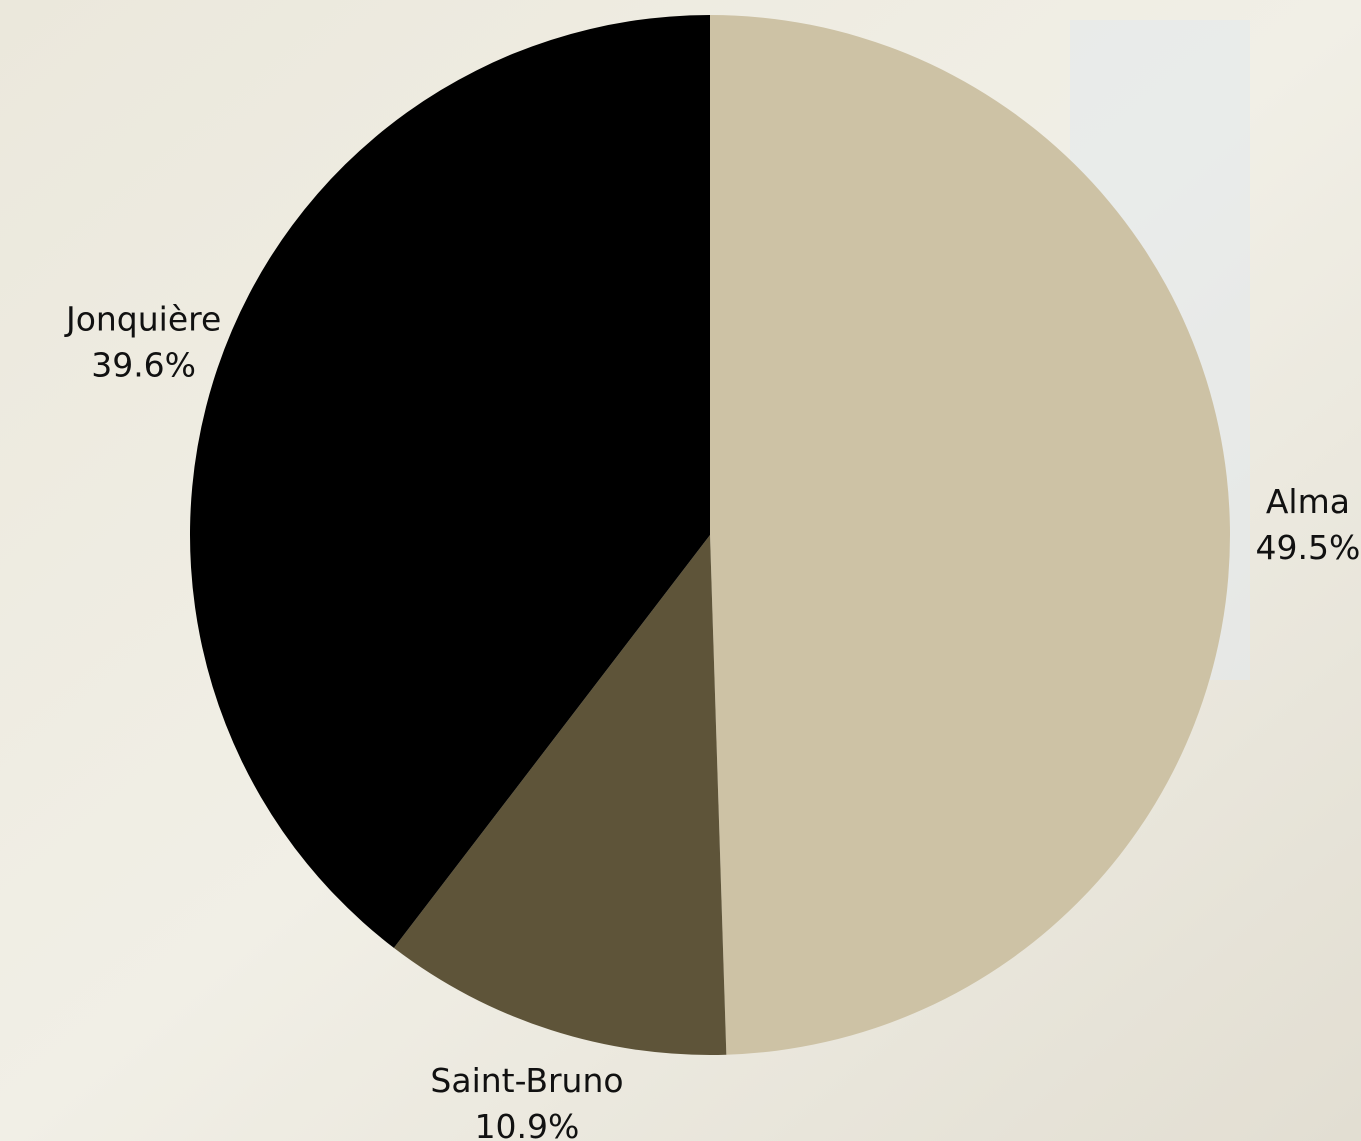 The image size is (1361, 1141). I want to click on pie-slice, so click(560, 795).